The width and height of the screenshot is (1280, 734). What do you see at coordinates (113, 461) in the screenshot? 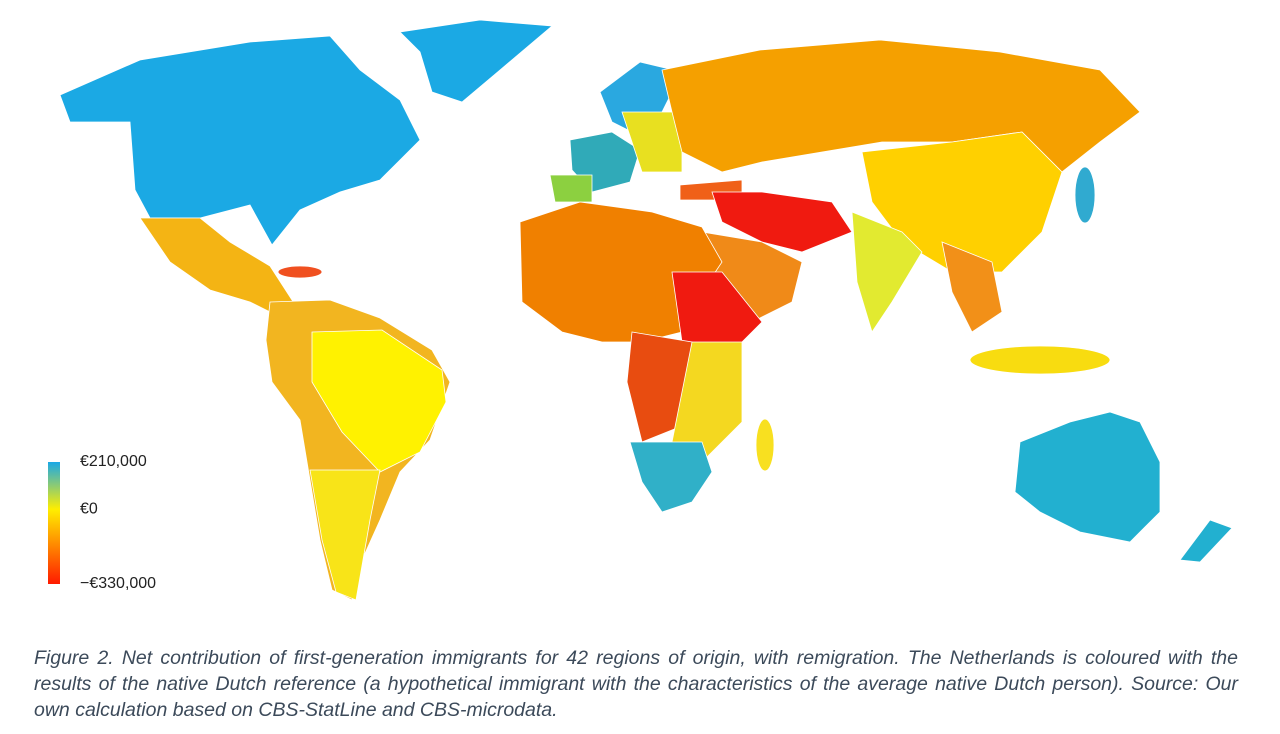
I see `legend-label: €210,000` at bounding box center [113, 461].